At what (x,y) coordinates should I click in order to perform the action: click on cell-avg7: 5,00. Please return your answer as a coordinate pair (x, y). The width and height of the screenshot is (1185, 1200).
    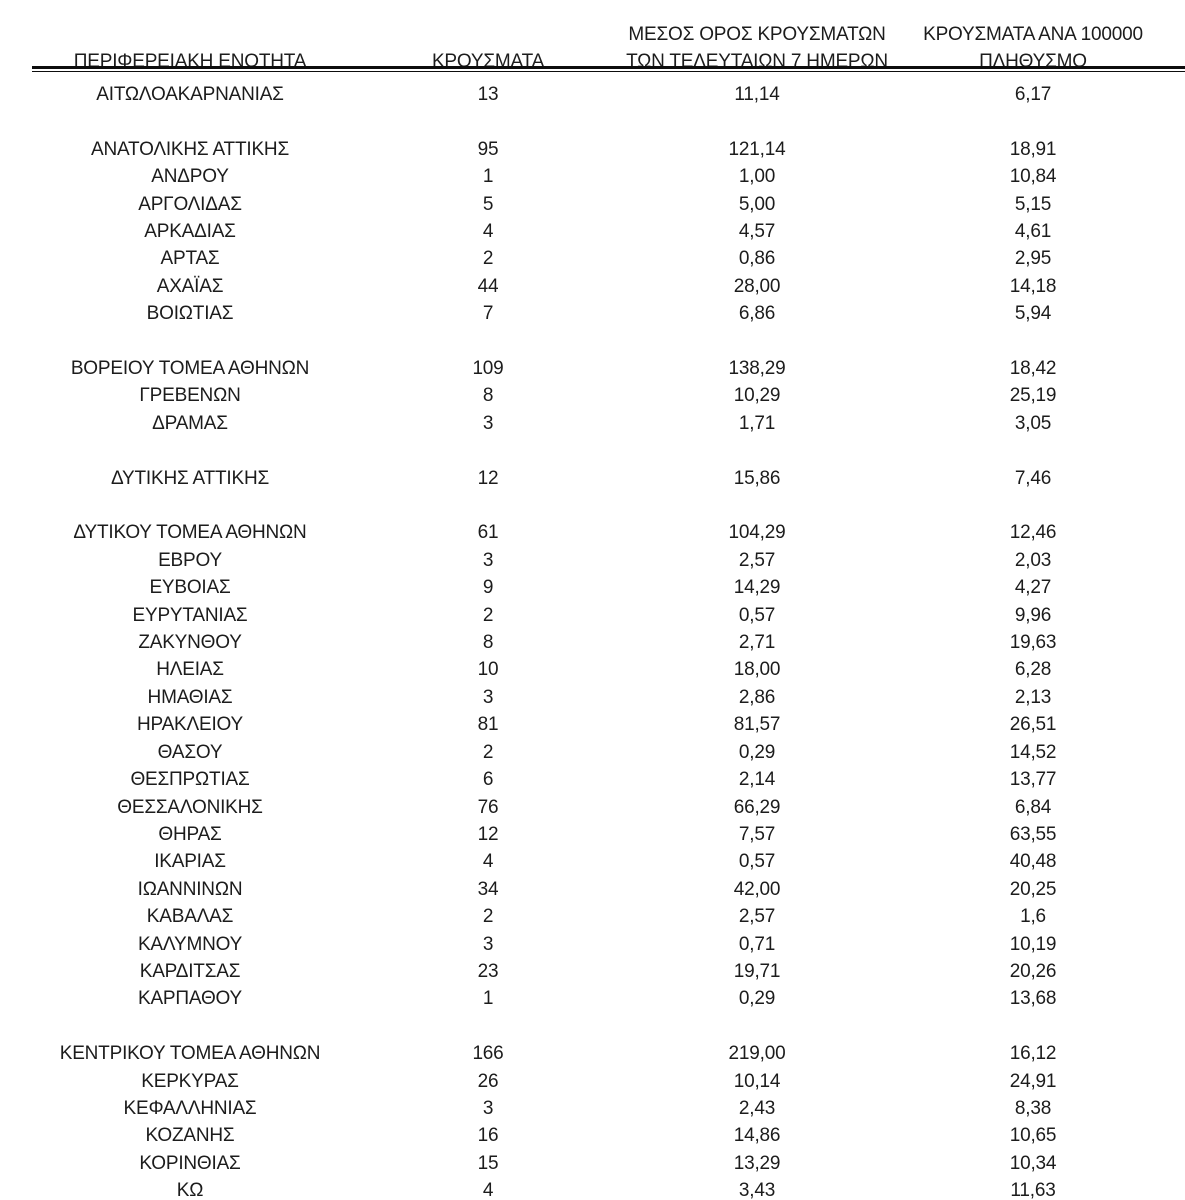
    Looking at the image, I should click on (757, 204).